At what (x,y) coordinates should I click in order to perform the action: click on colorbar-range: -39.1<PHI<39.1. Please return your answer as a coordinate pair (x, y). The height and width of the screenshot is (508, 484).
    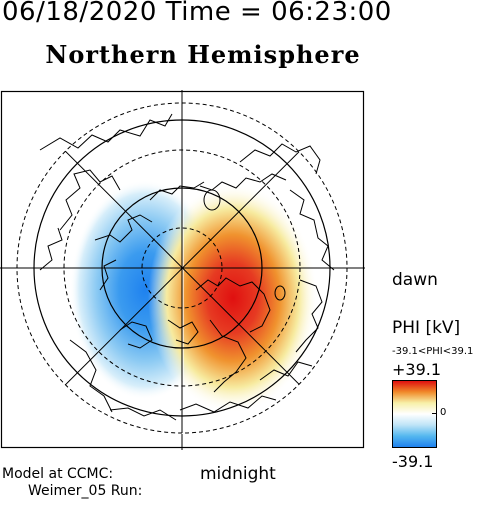
    Looking at the image, I should click on (433, 351).